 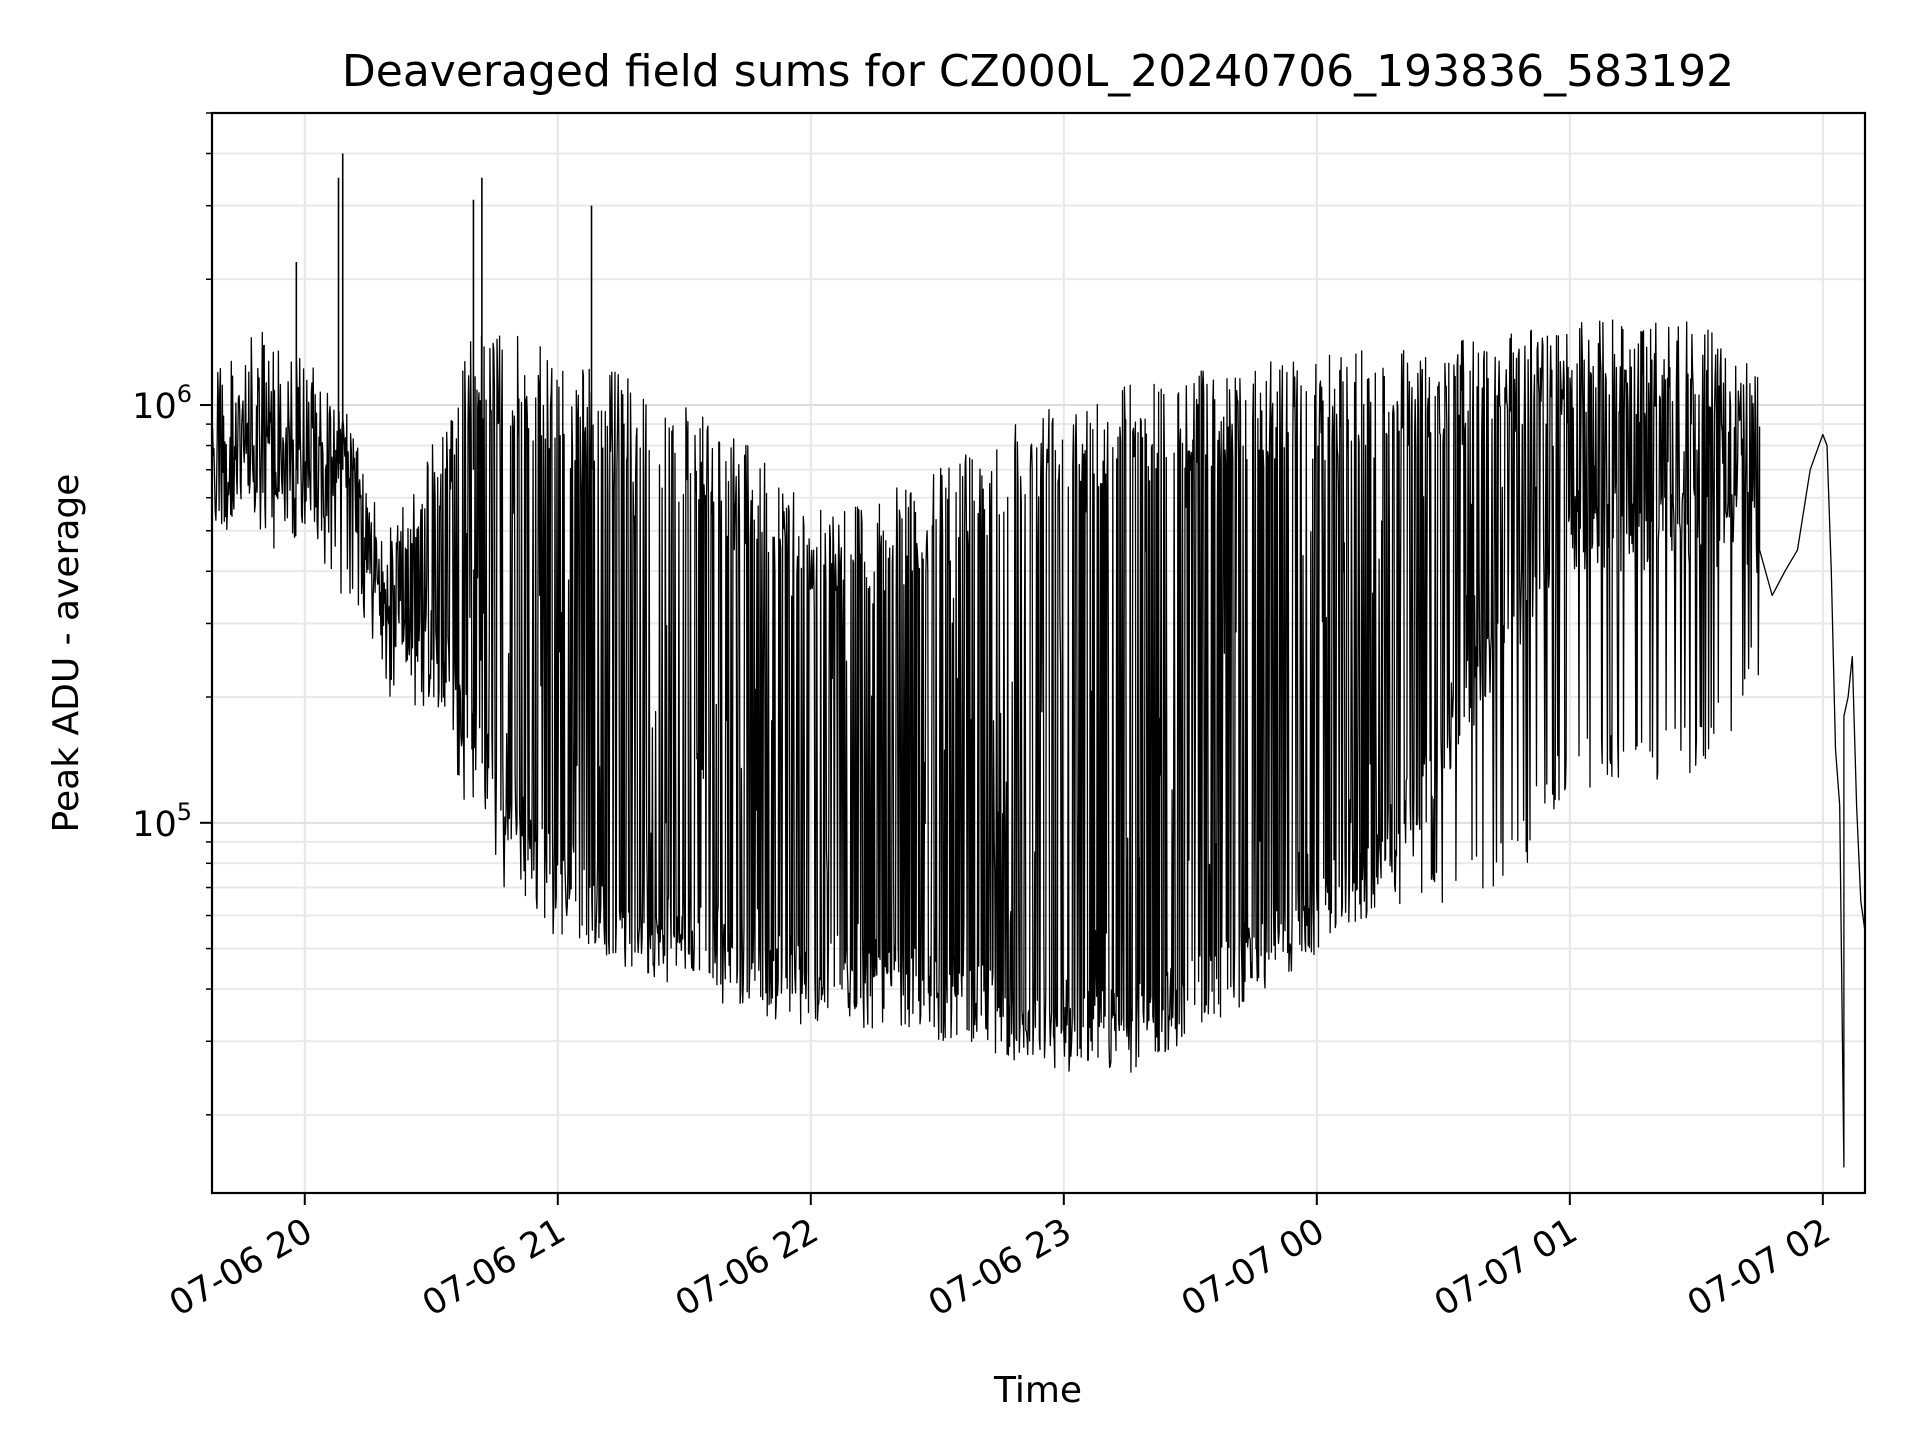 I want to click on y-tick-label: 10⁵, so click(x=162, y=821).